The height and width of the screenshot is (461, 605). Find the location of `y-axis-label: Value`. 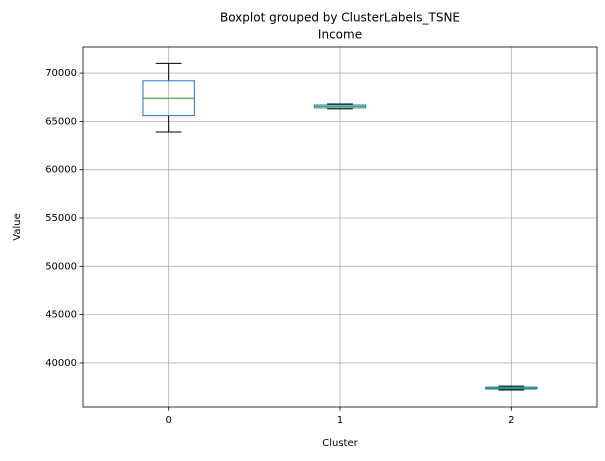

y-axis-label: Value is located at coordinates (17, 226).